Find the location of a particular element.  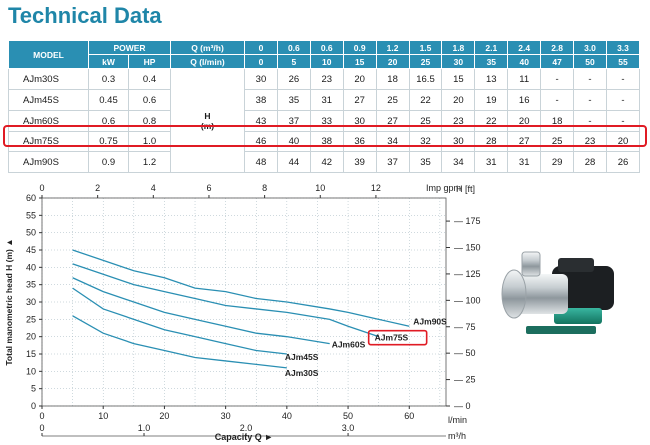

flow-lmin-cell: 50 is located at coordinates (590, 61).